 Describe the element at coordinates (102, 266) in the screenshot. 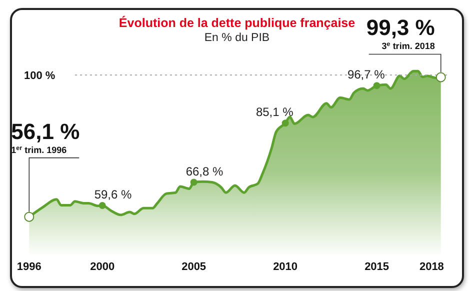

I see `x-tick-label: 2000` at that location.